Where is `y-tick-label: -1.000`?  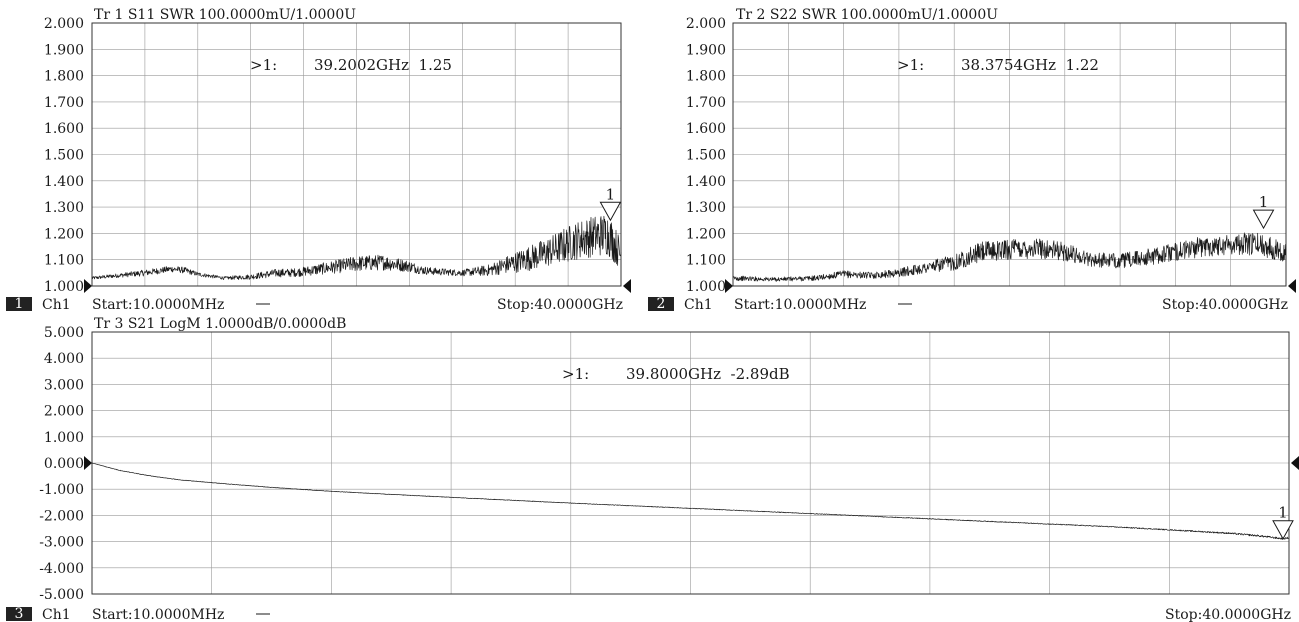 y-tick-label: -1.000 is located at coordinates (61, 490).